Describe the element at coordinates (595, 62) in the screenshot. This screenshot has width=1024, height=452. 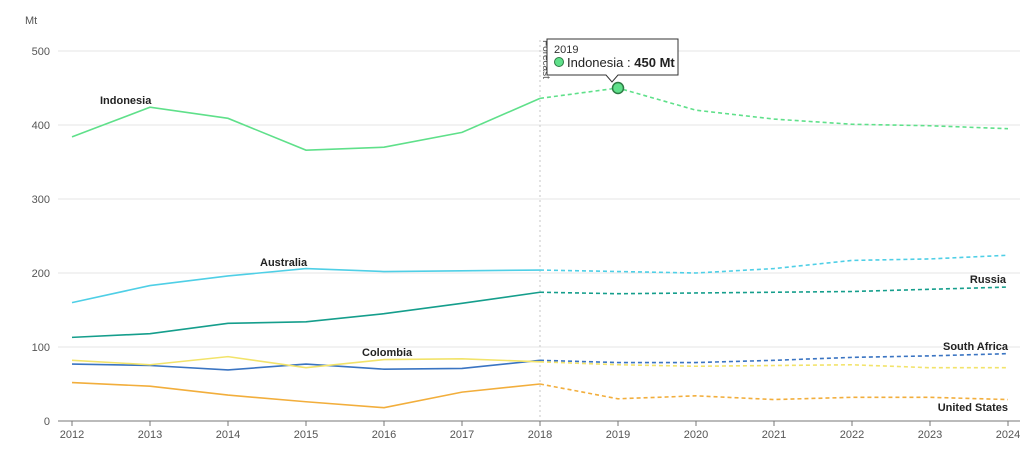
I see `tooltip-series: Indonesia` at that location.